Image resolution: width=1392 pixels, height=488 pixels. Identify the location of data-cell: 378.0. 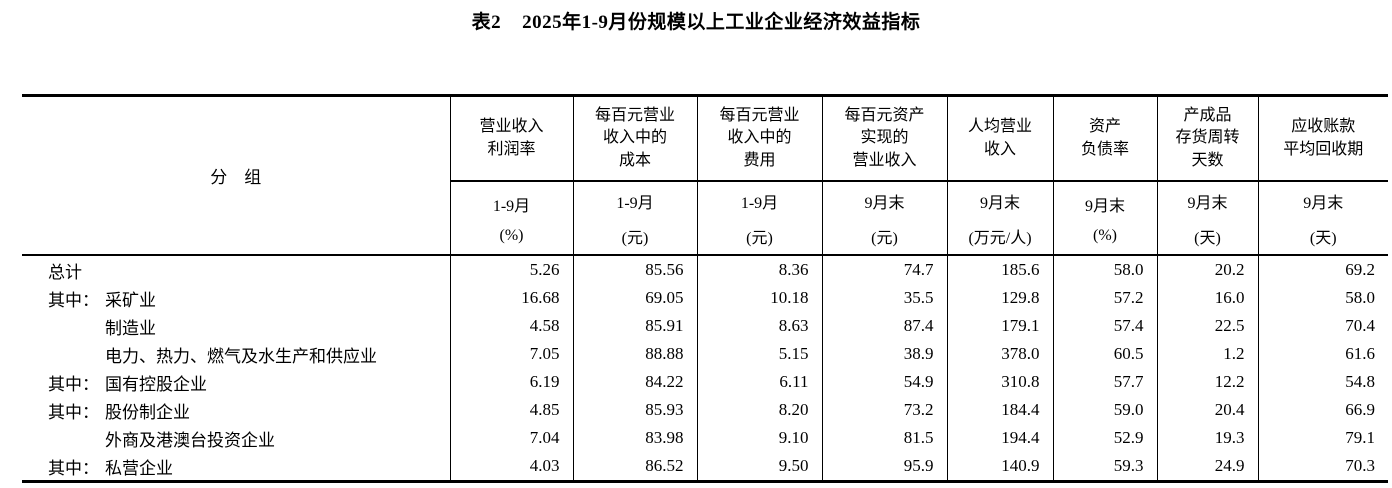
(1000, 354).